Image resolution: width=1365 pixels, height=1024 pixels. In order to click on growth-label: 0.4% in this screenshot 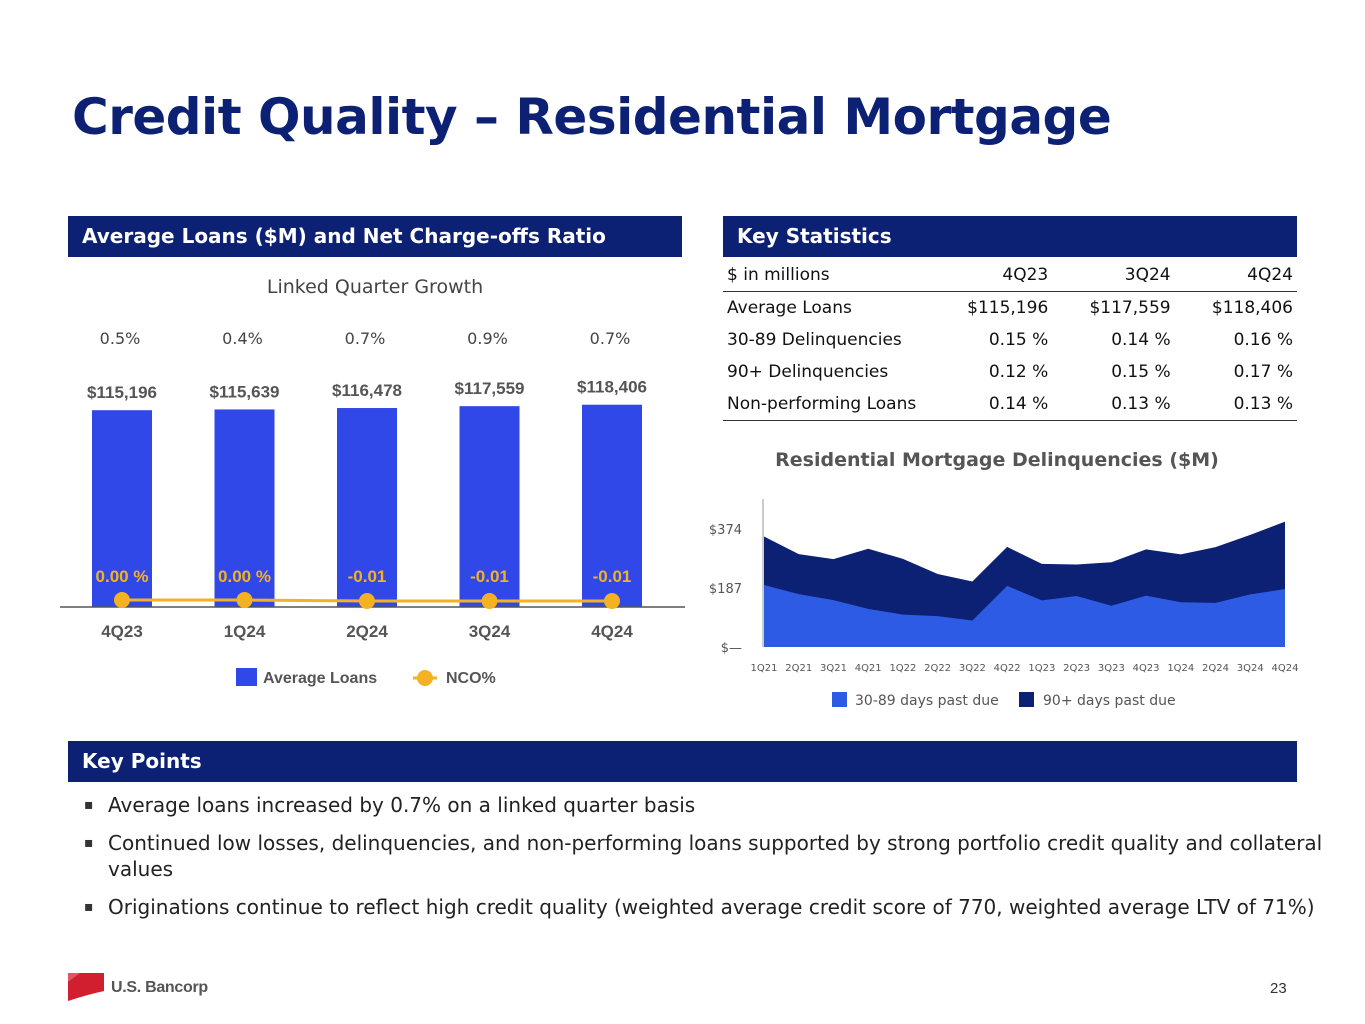, I will do `click(242, 338)`.